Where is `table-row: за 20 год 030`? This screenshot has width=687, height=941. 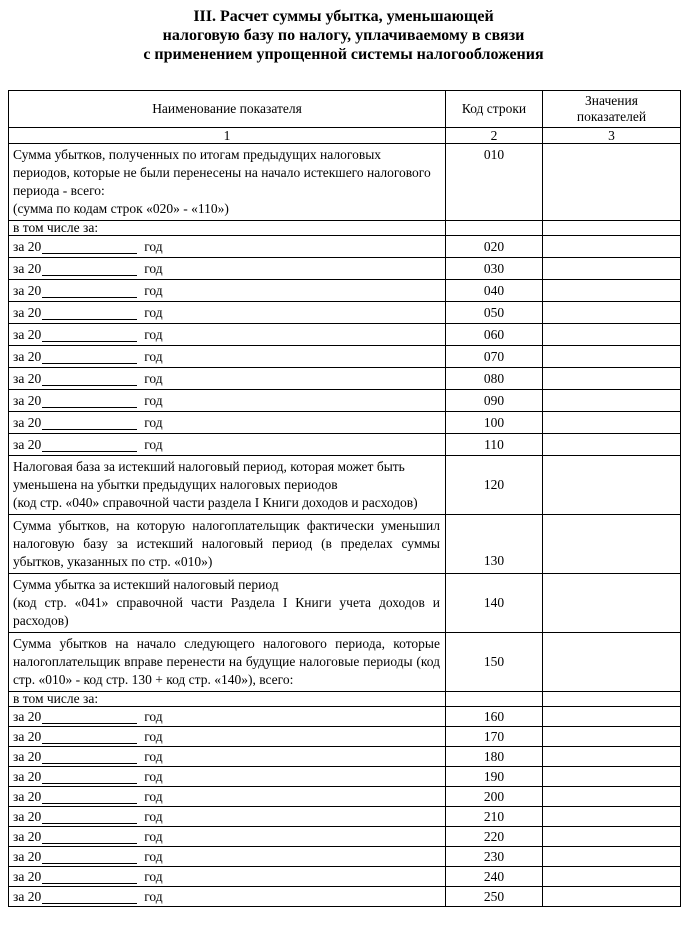
table-row: за 20 год 030 is located at coordinates (344, 268).